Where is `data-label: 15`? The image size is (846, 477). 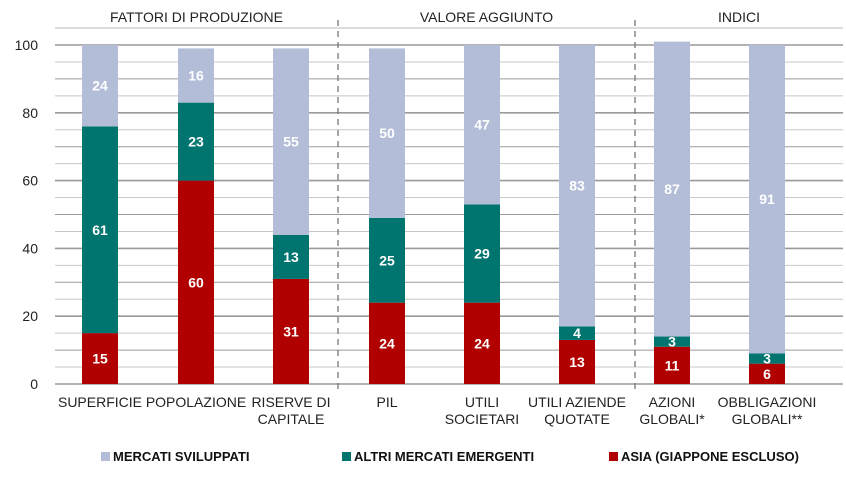
data-label: 15 is located at coordinates (100, 359).